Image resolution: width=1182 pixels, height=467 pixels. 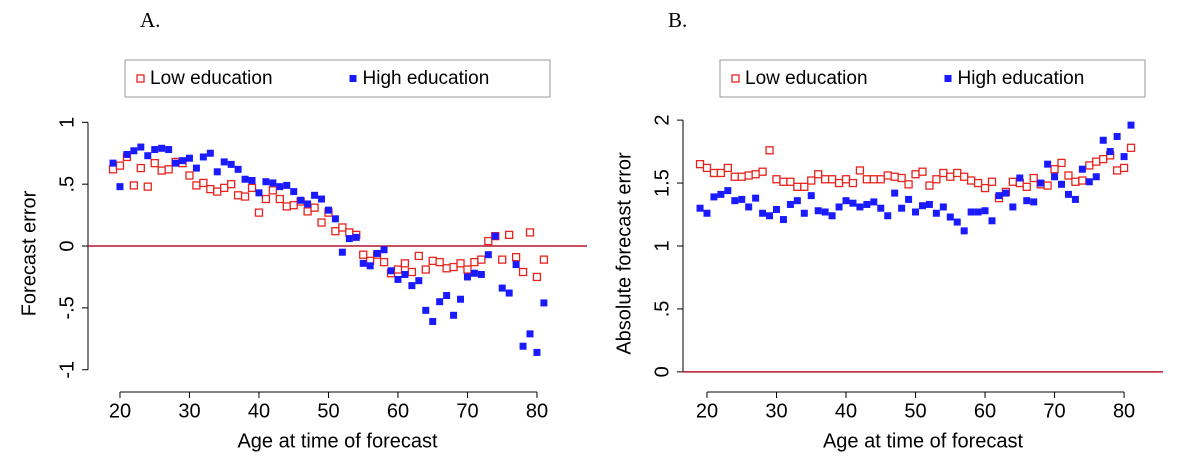 I want to click on y-axis-label: Forecast error, so click(x=29, y=253).